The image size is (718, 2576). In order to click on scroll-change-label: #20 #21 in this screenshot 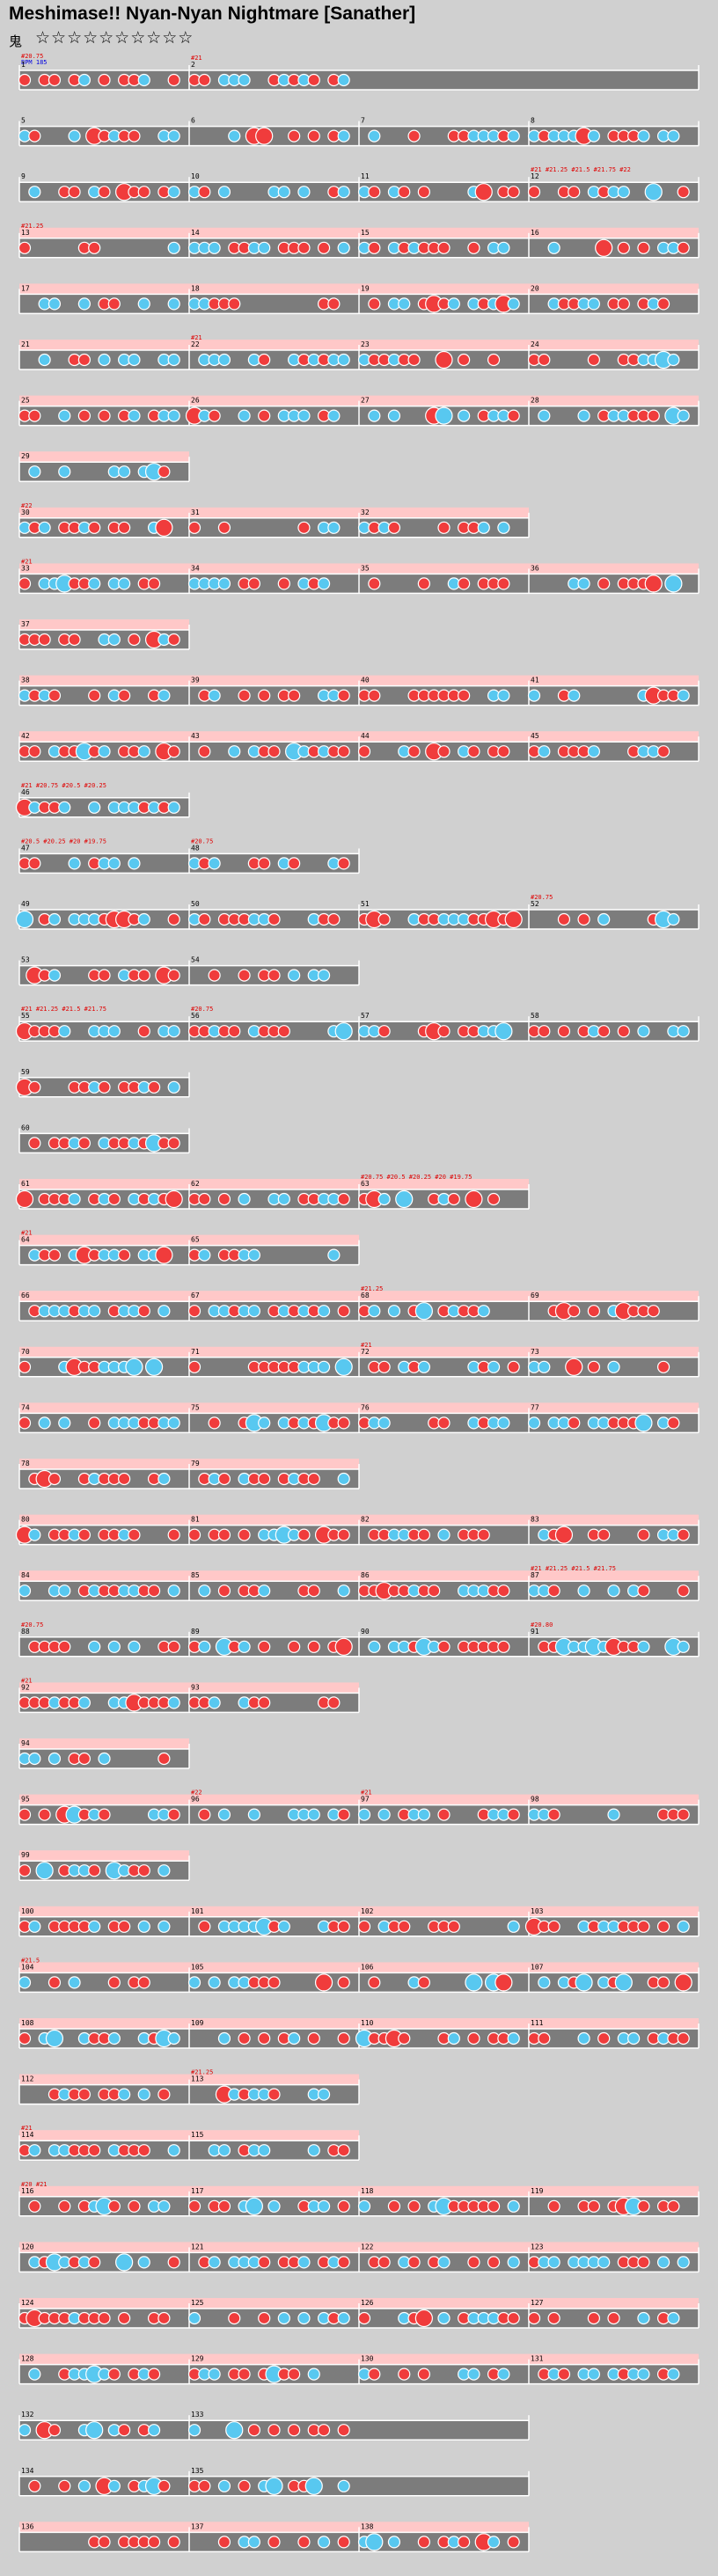, I will do `click(34, 2184)`.